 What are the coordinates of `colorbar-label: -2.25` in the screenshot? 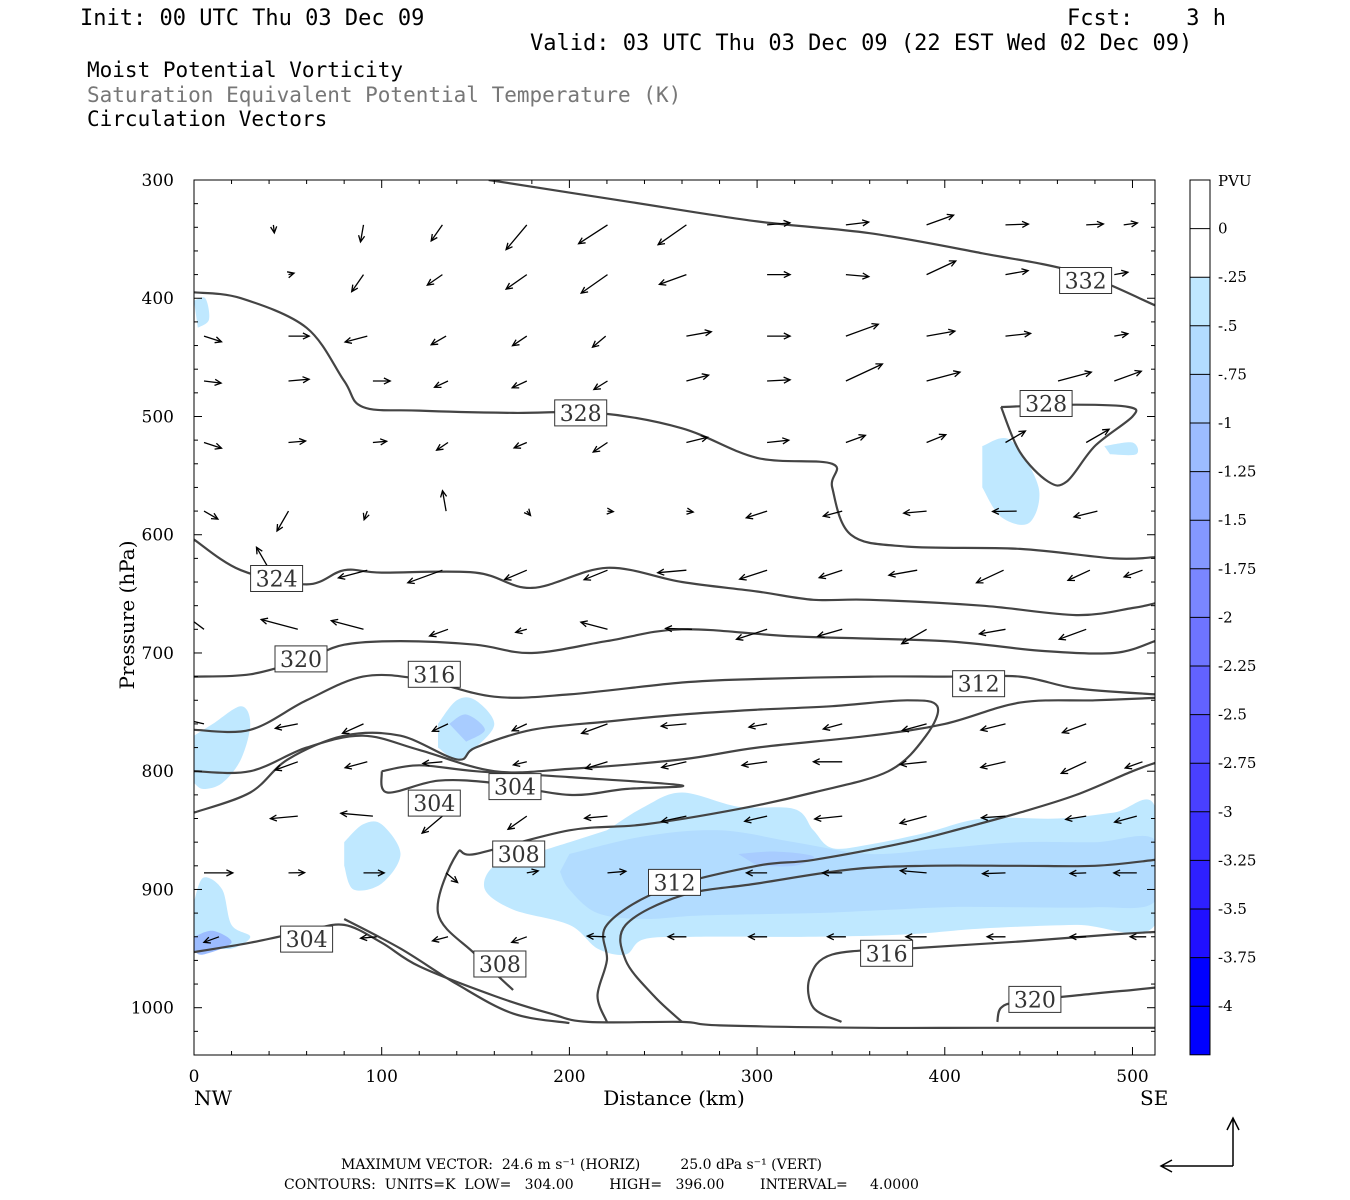 It's located at (1237, 666).